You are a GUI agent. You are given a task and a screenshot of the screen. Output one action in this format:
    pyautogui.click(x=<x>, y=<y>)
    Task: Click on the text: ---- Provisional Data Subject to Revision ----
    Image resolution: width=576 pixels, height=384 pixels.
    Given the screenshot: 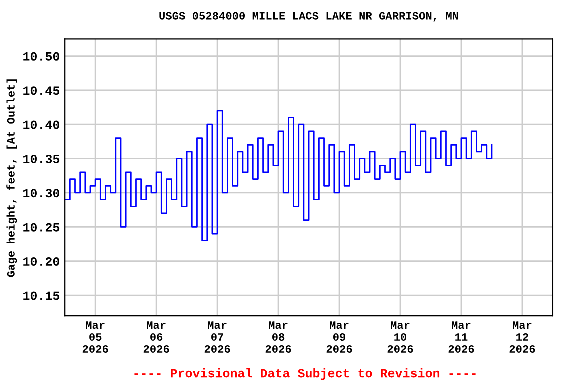 What is the action you would take?
    pyautogui.click(x=305, y=374)
    